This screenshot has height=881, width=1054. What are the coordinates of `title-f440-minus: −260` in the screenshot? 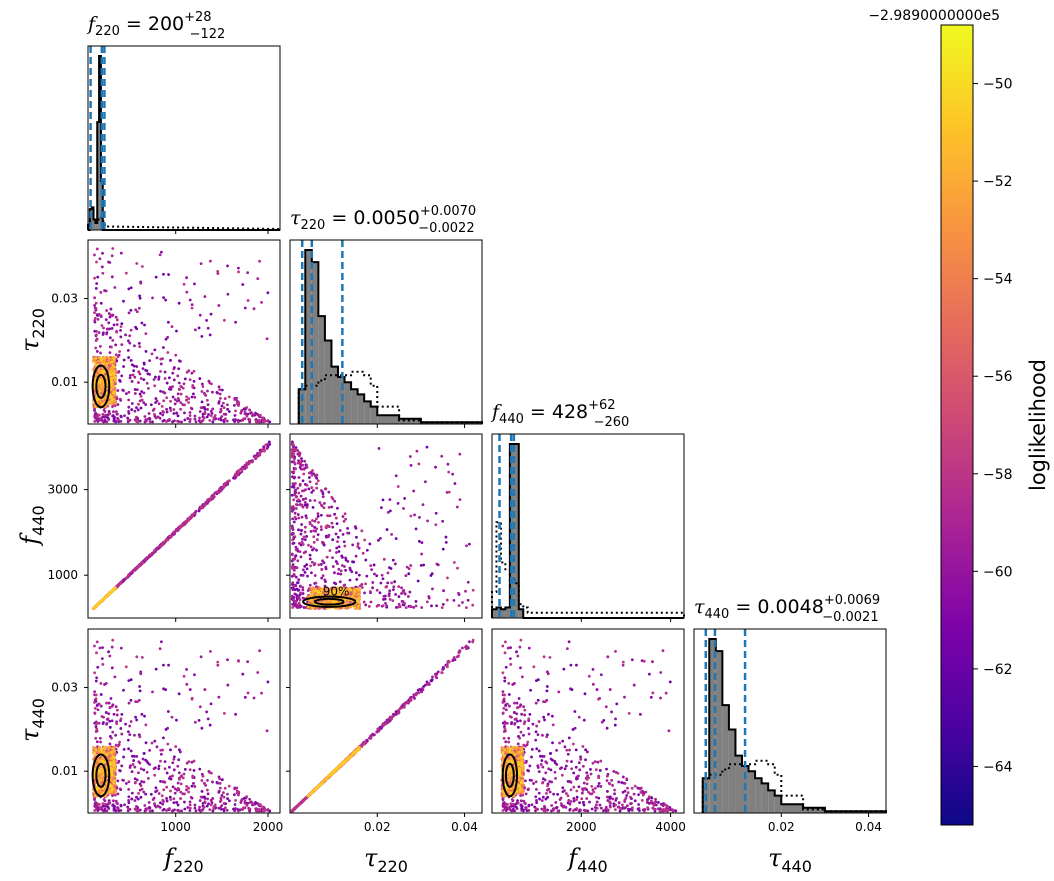 It's located at (612, 422).